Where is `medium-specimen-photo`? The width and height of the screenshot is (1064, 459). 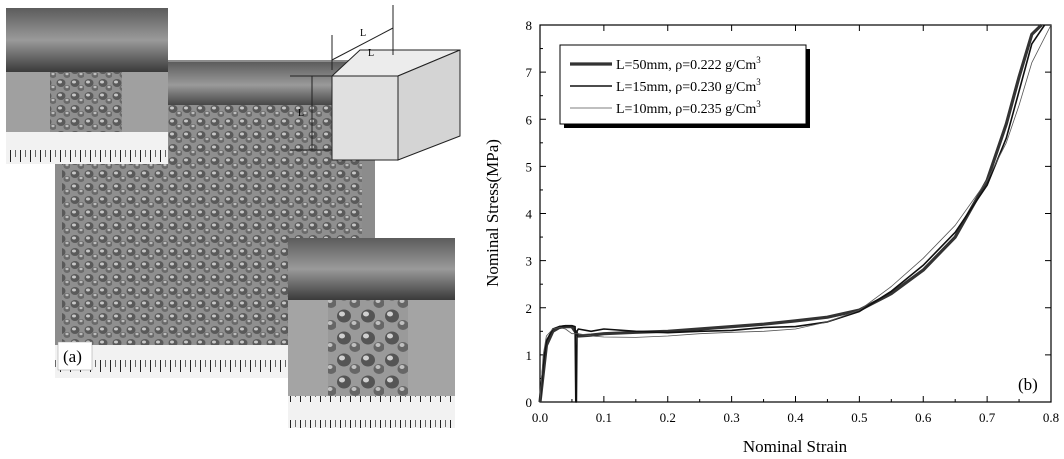 medium-specimen-photo is located at coordinates (87, 86).